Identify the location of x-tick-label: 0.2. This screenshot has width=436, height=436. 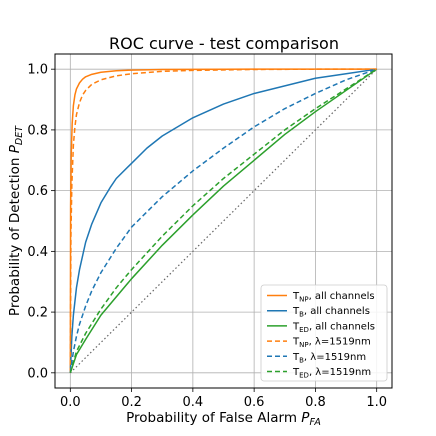
(131, 402).